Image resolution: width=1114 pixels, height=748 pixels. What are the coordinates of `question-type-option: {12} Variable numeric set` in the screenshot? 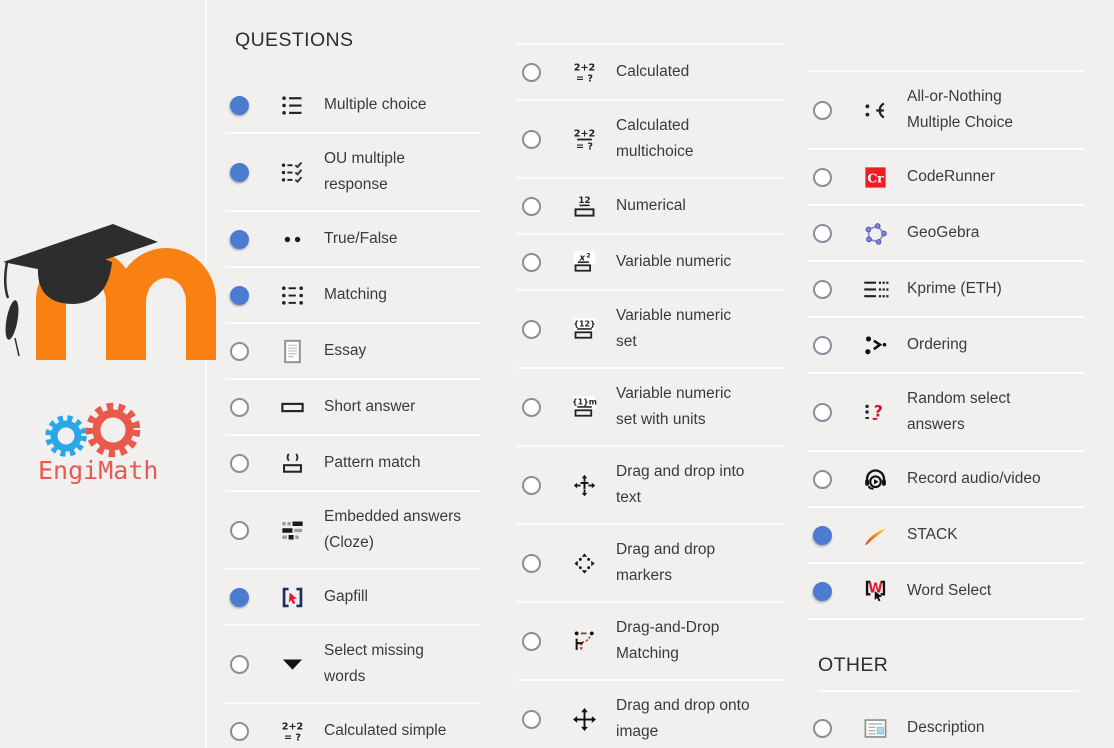 It's located at (651, 330).